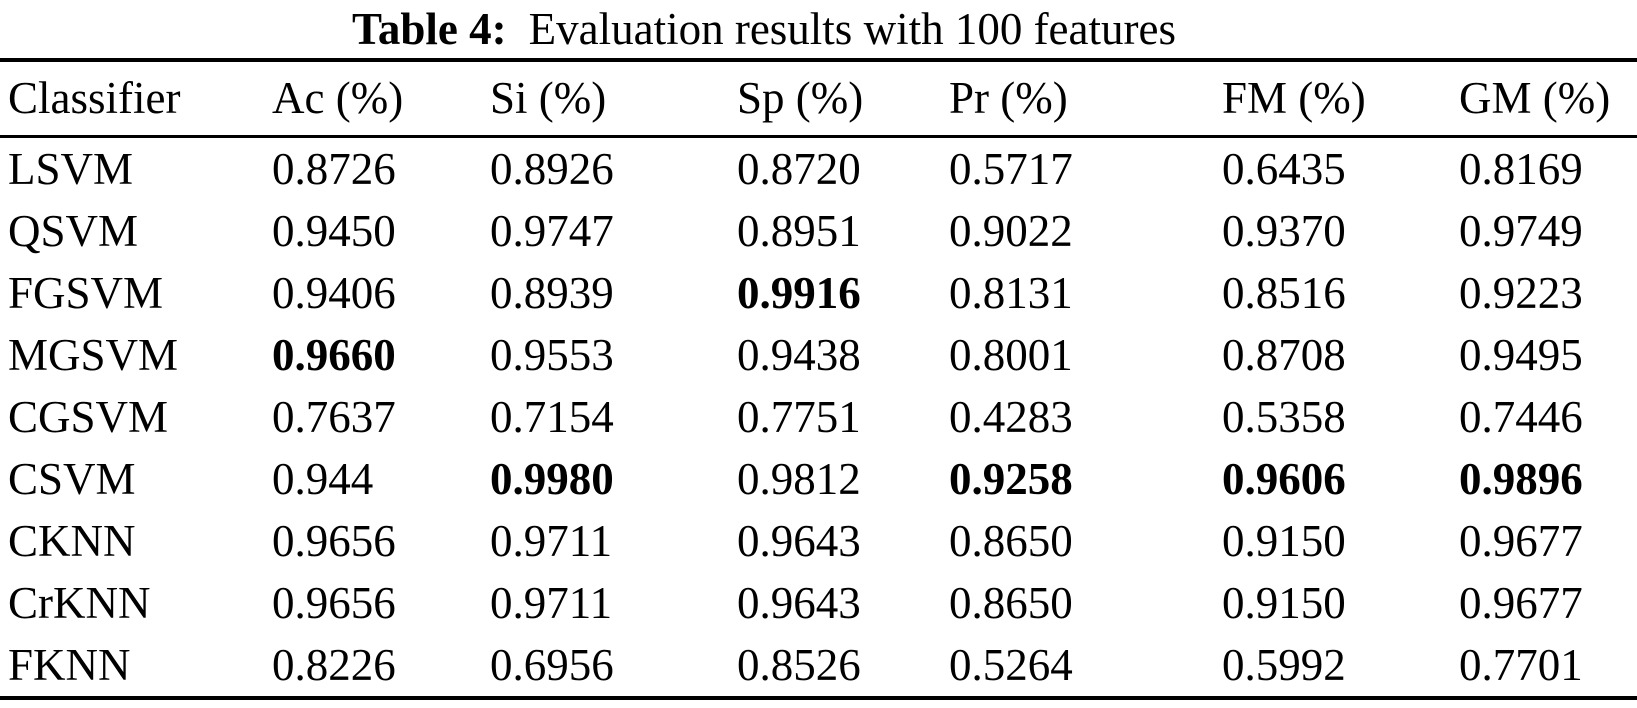 The image size is (1637, 708). I want to click on value-cell: 0.9749, so click(1521, 231).